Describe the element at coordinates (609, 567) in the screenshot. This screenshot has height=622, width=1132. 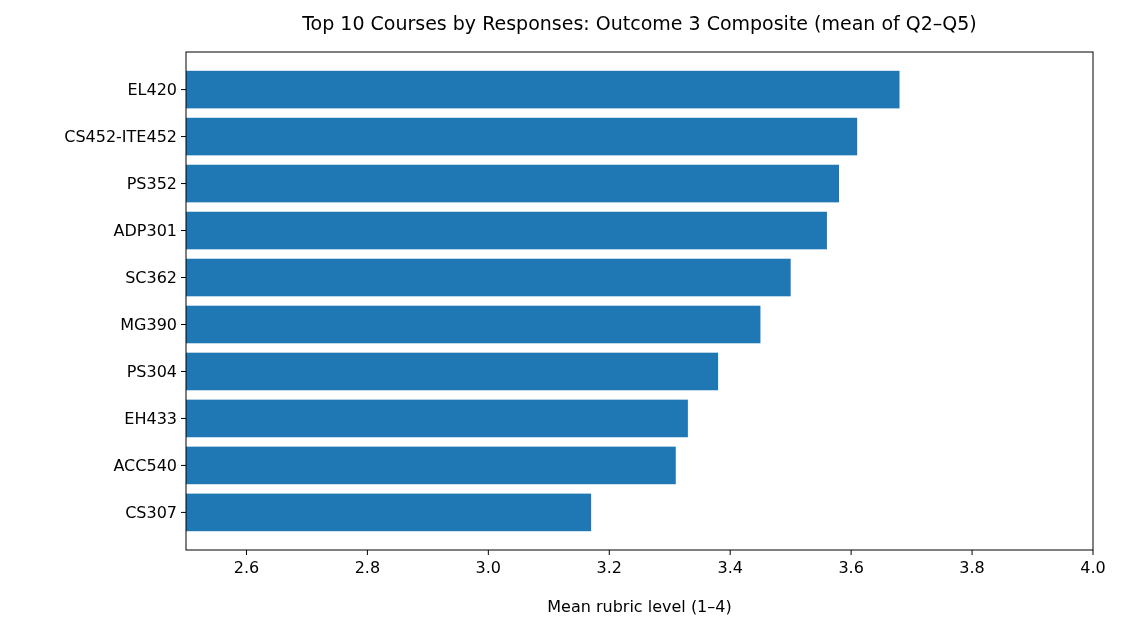
I see `x-tick-label: 3.2` at that location.